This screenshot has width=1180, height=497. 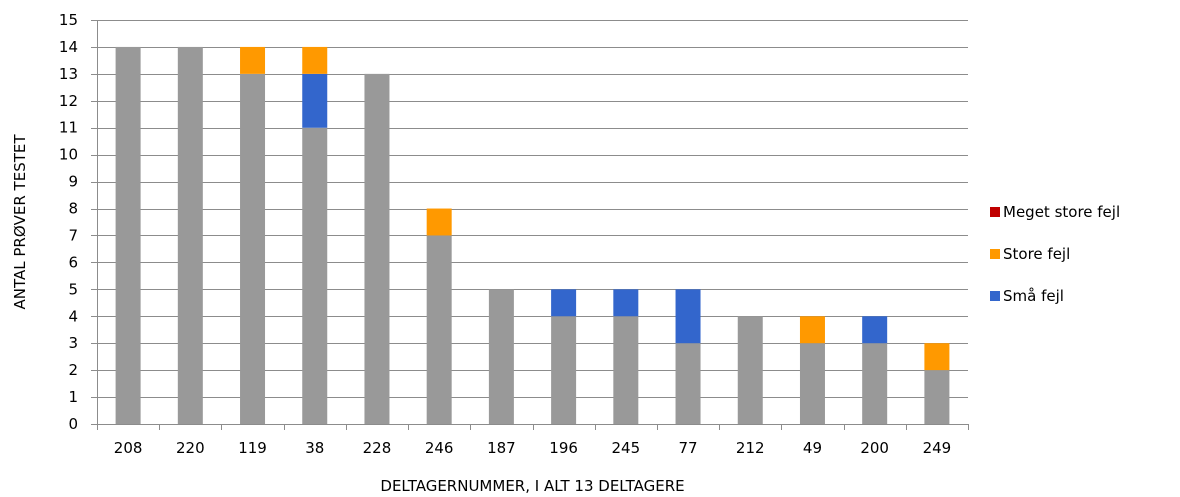 What do you see at coordinates (68, 128) in the screenshot?
I see `y-tick-label-11: 11` at bounding box center [68, 128].